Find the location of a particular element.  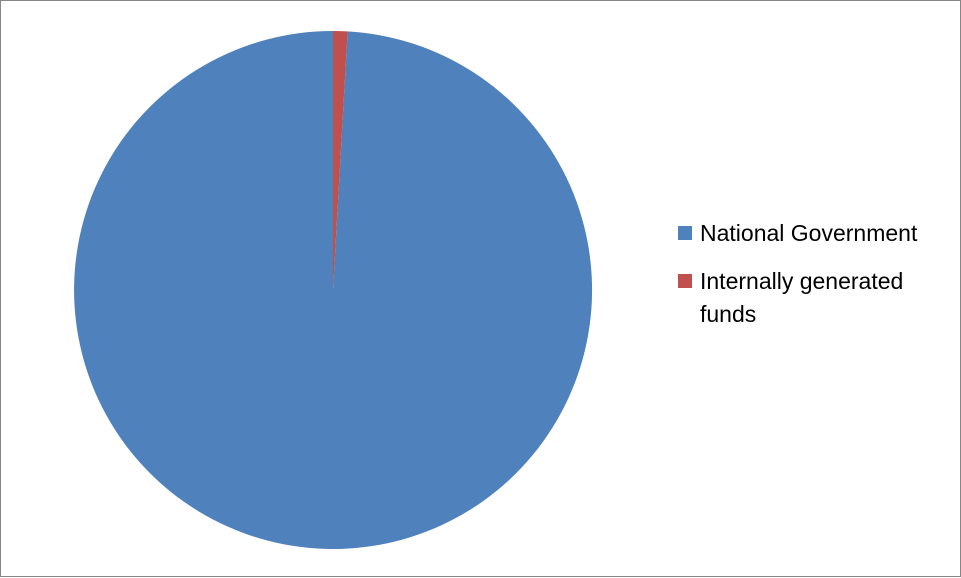

legend-item-national-government: National Government is located at coordinates (813, 233).